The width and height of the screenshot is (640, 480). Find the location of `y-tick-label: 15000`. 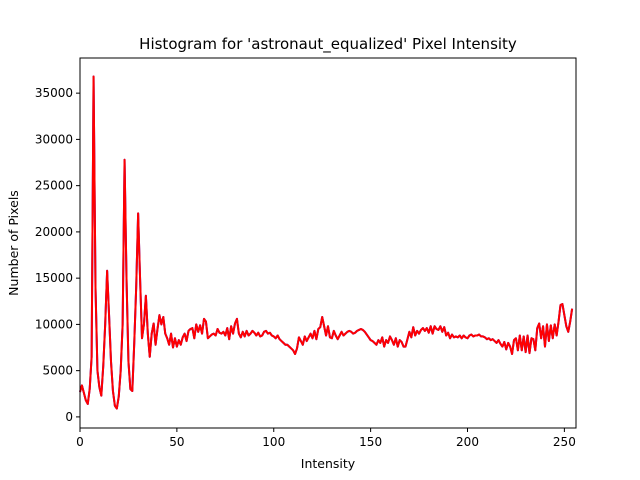

y-tick-label: 15000 is located at coordinates (54, 278).